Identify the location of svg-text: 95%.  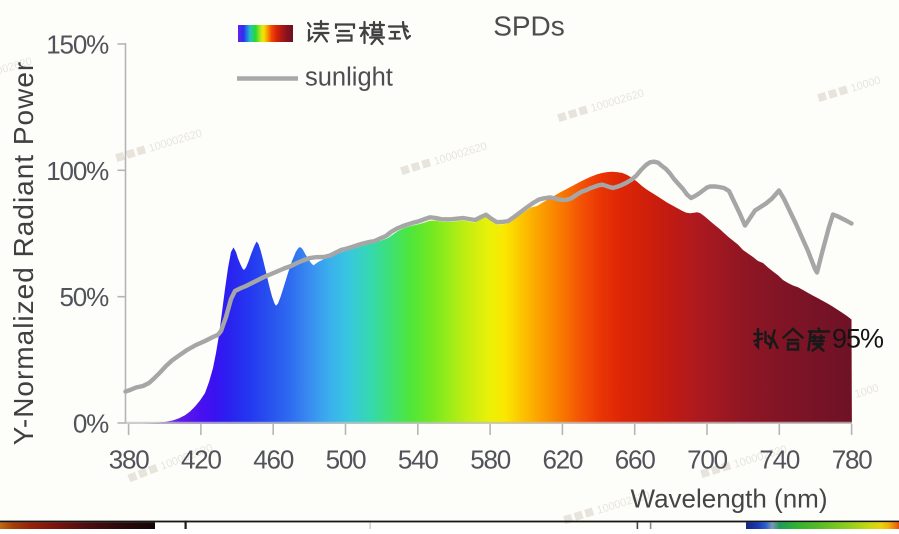
(858, 339).